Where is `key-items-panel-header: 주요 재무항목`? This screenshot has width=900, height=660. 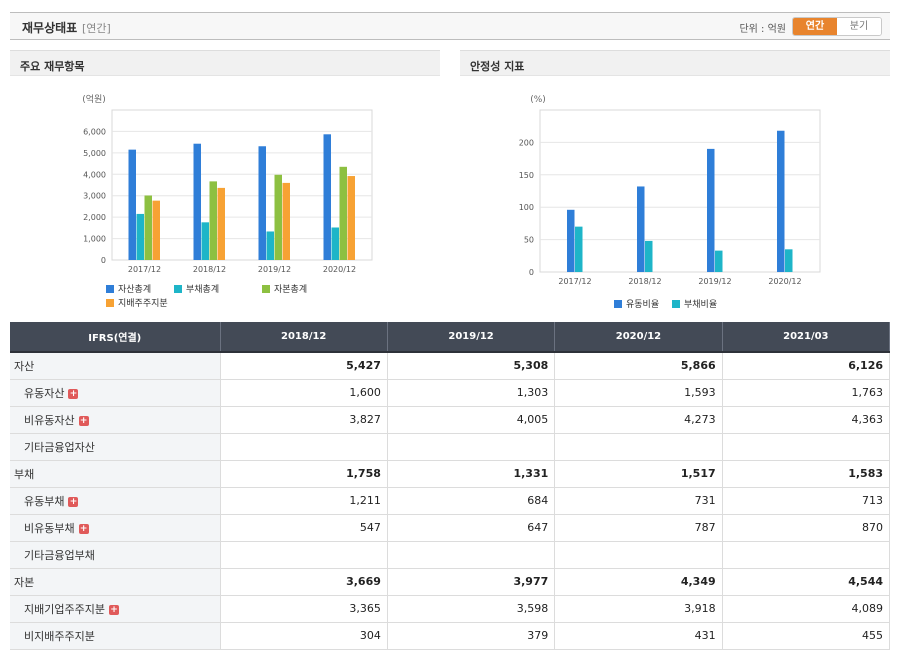 key-items-panel-header: 주요 재무항목 is located at coordinates (225, 63).